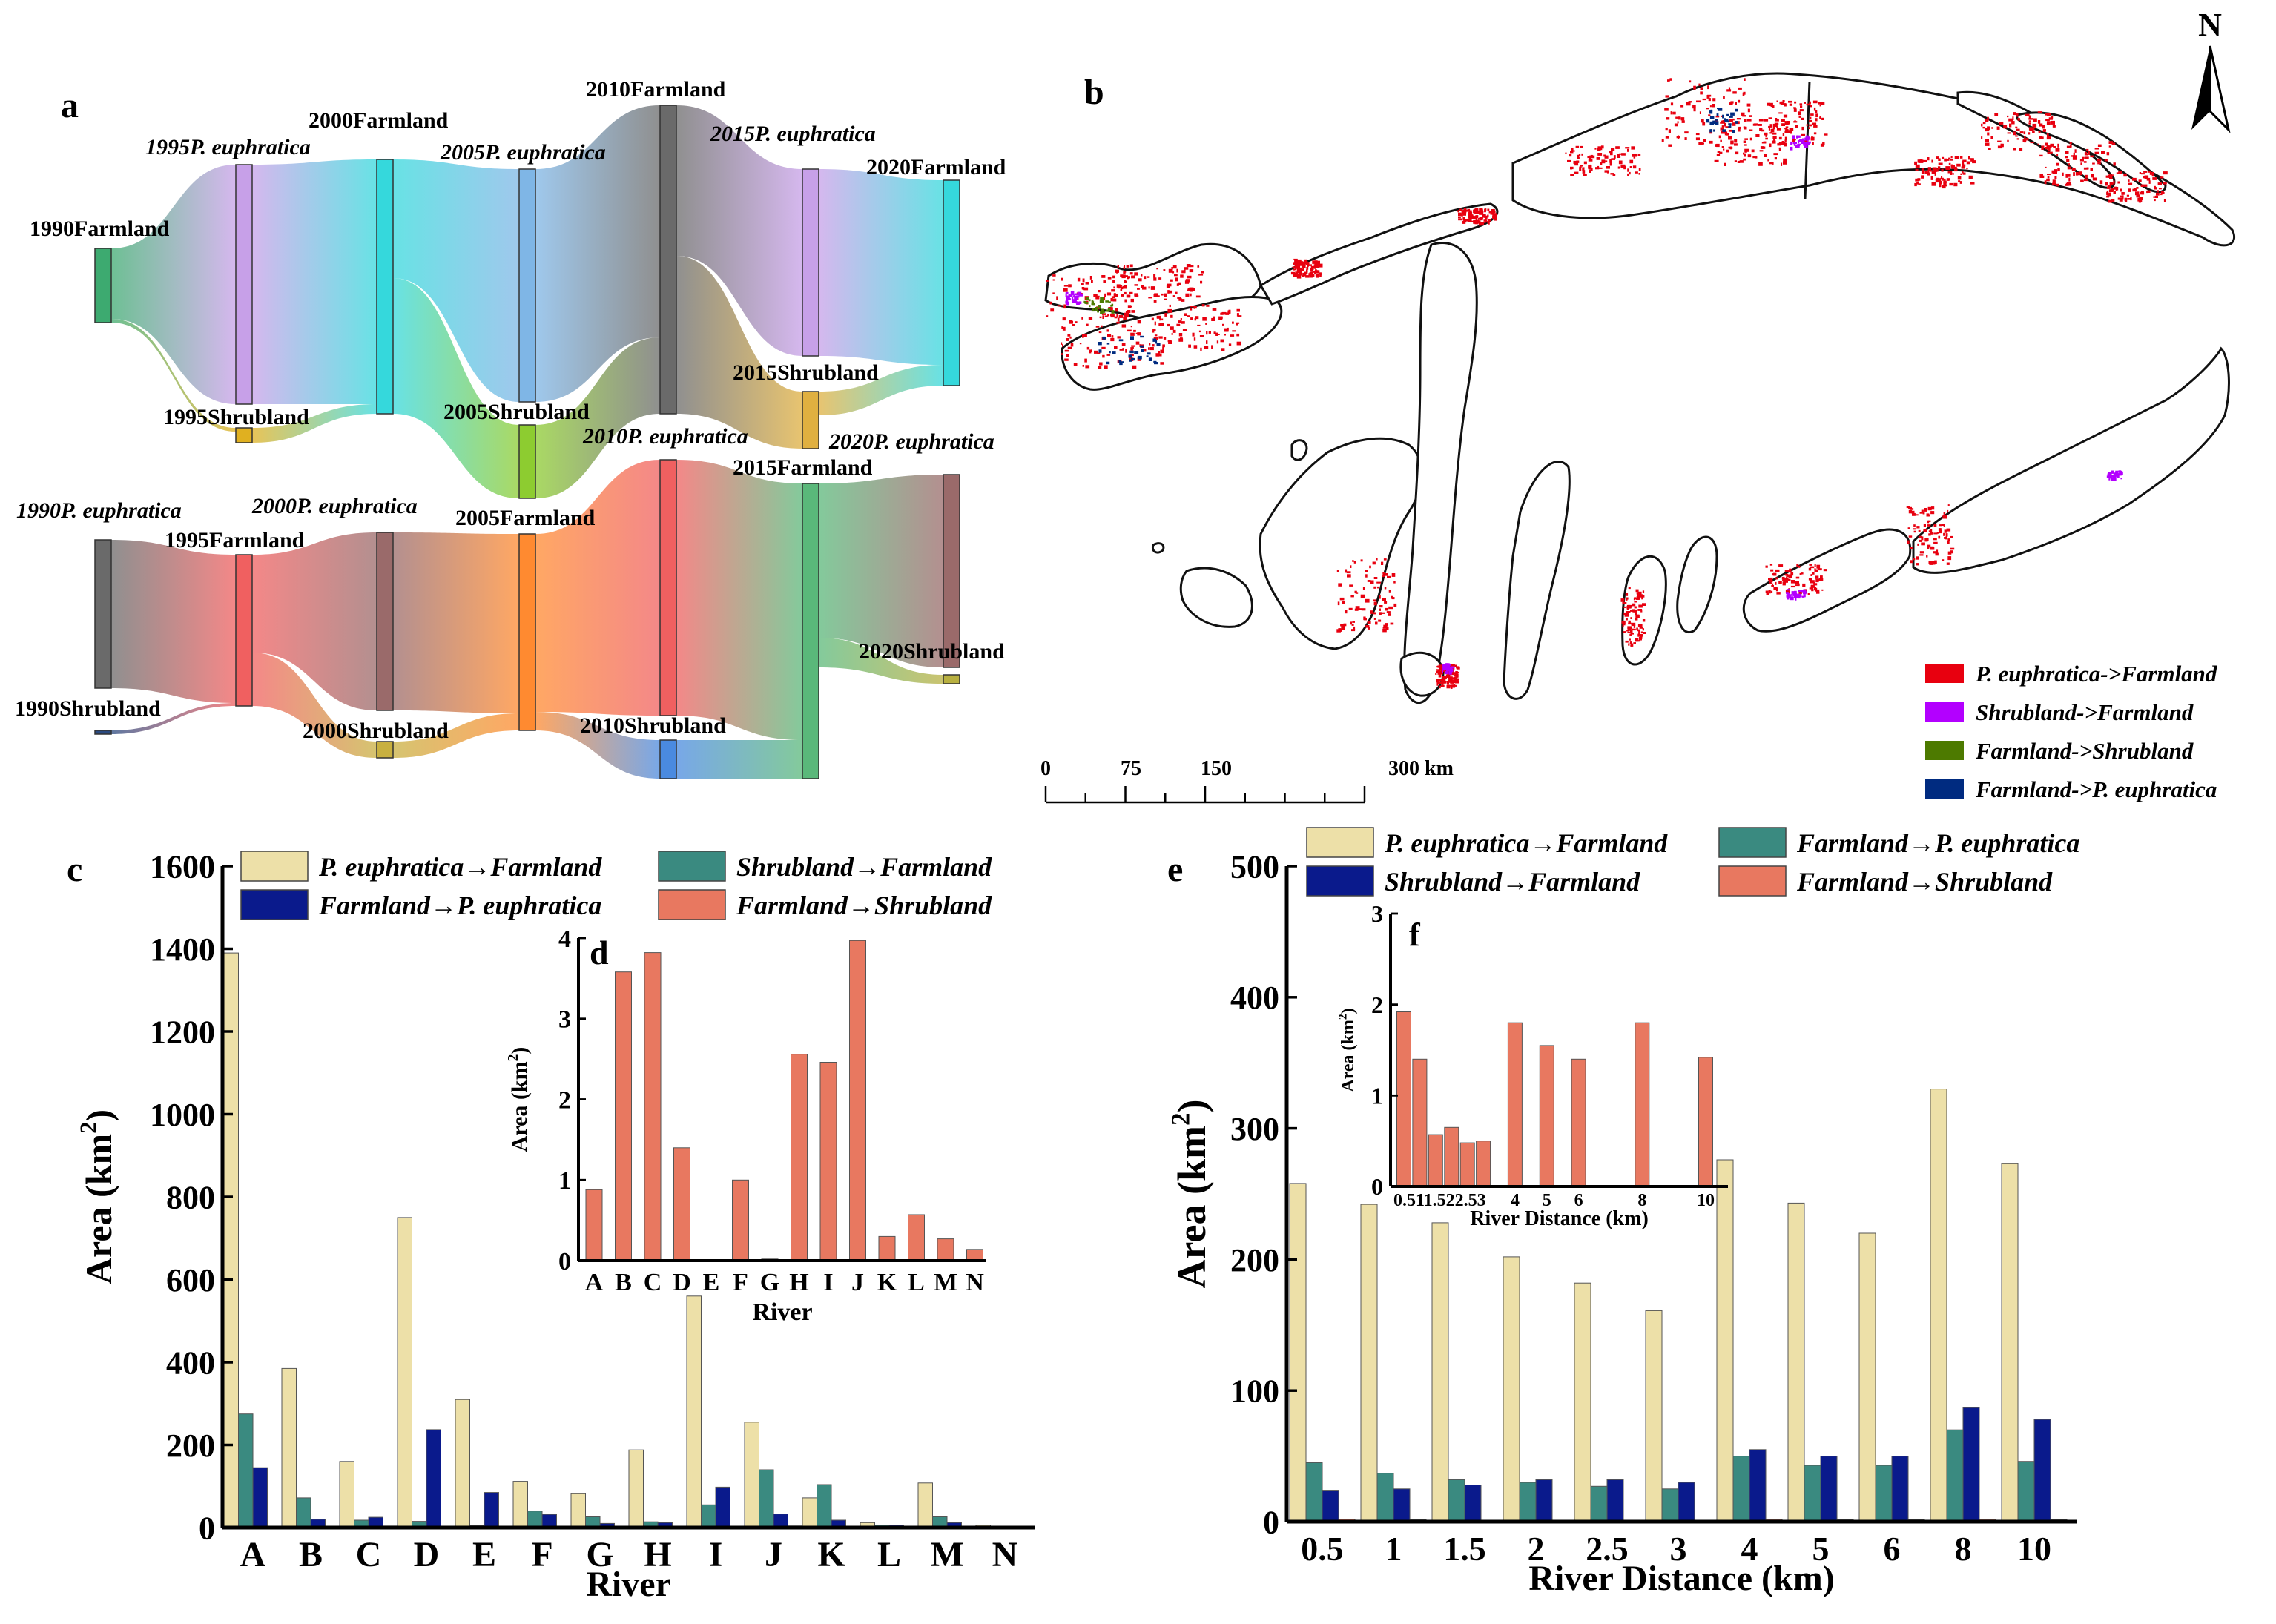  Describe the element at coordinates (376, 731) in the screenshot. I see `lower-node-label: 2000Shrubland` at that location.